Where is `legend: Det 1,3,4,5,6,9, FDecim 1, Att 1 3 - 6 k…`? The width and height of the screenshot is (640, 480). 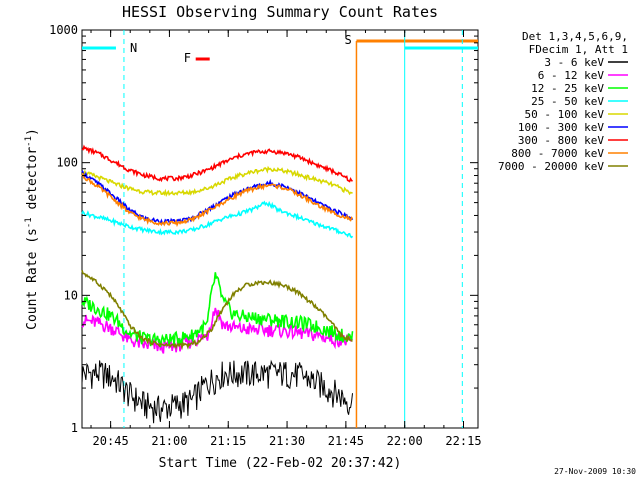 legend: Det 1,3,4,5,6,9, FDecim 1, Att 1 3 - 6 k… is located at coordinates (563, 101).